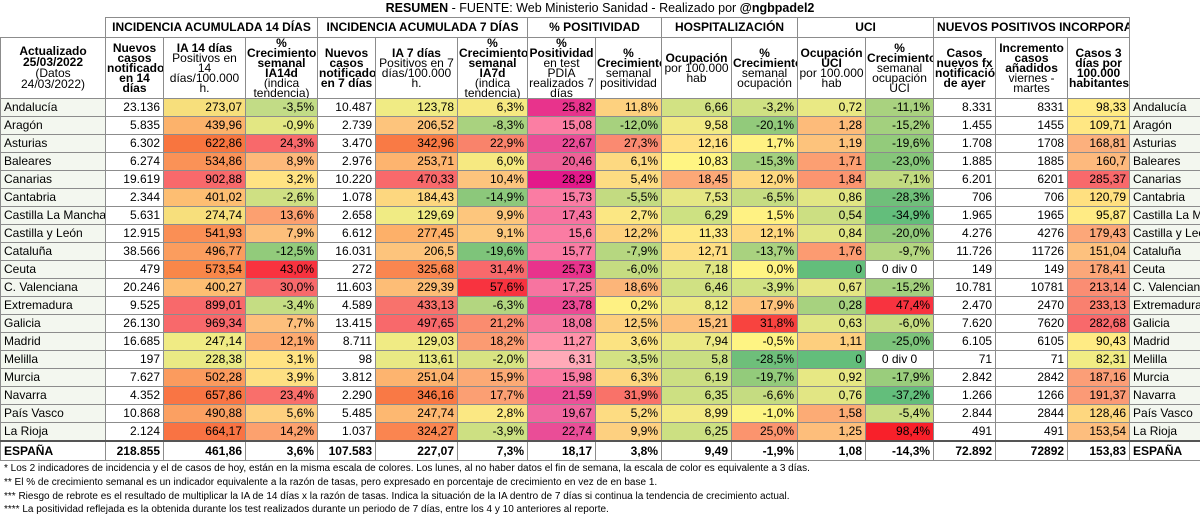 This screenshot has width=1200, height=517. Describe the element at coordinates (697, 216) in the screenshot. I see `data-cell: 6,29` at that location.